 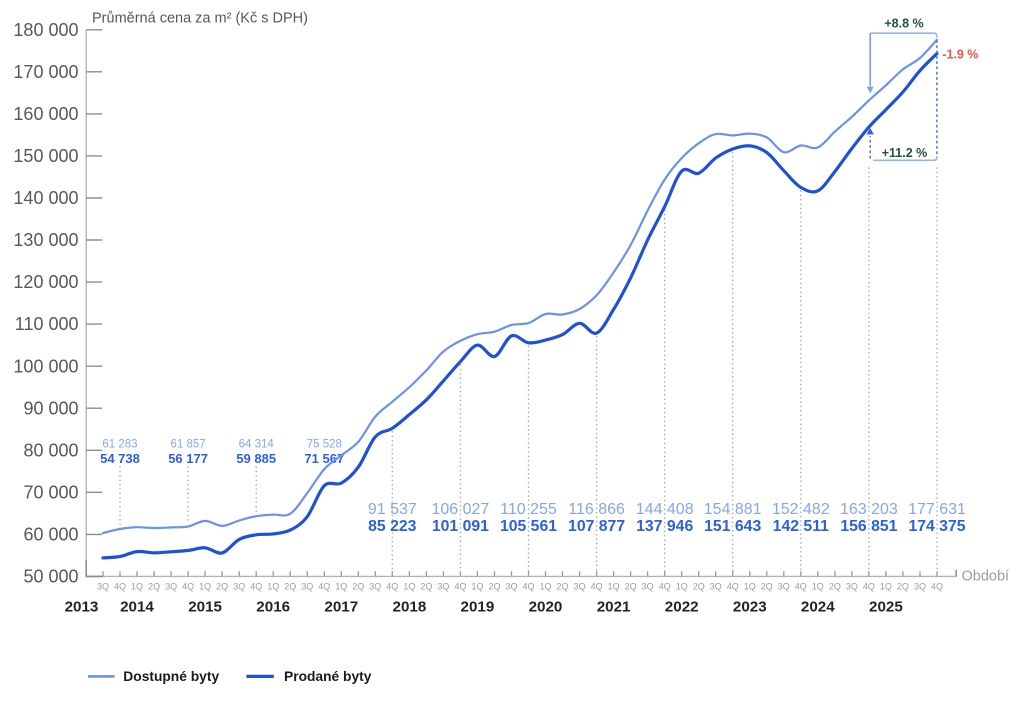 I want to click on svg-text: 60 000, so click(x=50, y=535).